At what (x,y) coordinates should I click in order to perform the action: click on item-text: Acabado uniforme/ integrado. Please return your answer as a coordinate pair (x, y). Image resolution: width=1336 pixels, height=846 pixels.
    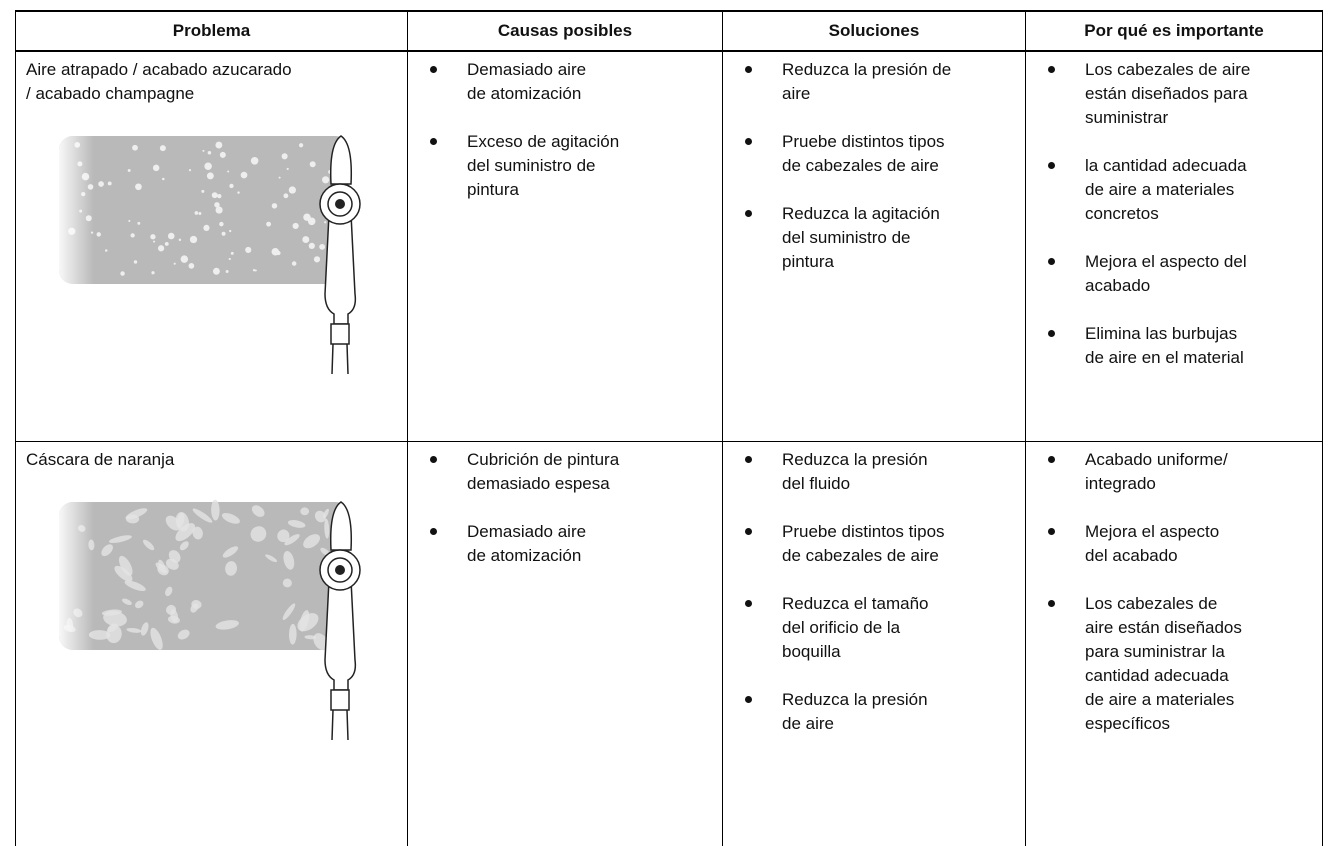
    Looking at the image, I should click on (1156, 471).